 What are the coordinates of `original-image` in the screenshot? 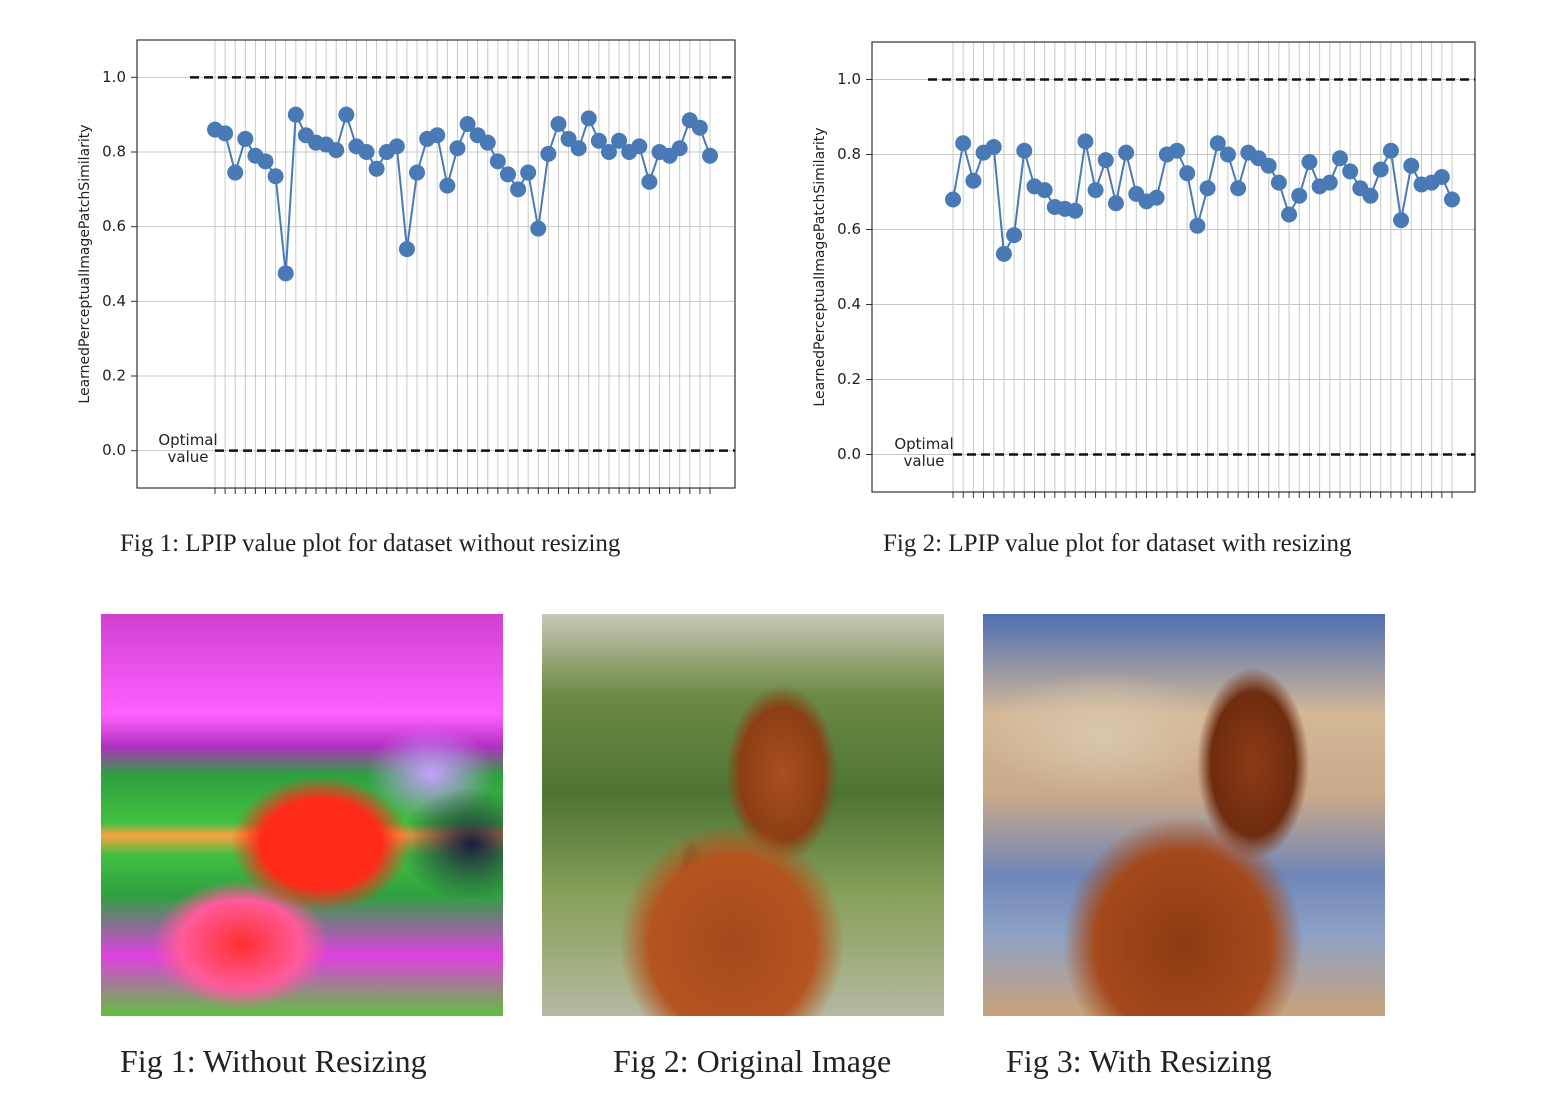 It's located at (743, 815).